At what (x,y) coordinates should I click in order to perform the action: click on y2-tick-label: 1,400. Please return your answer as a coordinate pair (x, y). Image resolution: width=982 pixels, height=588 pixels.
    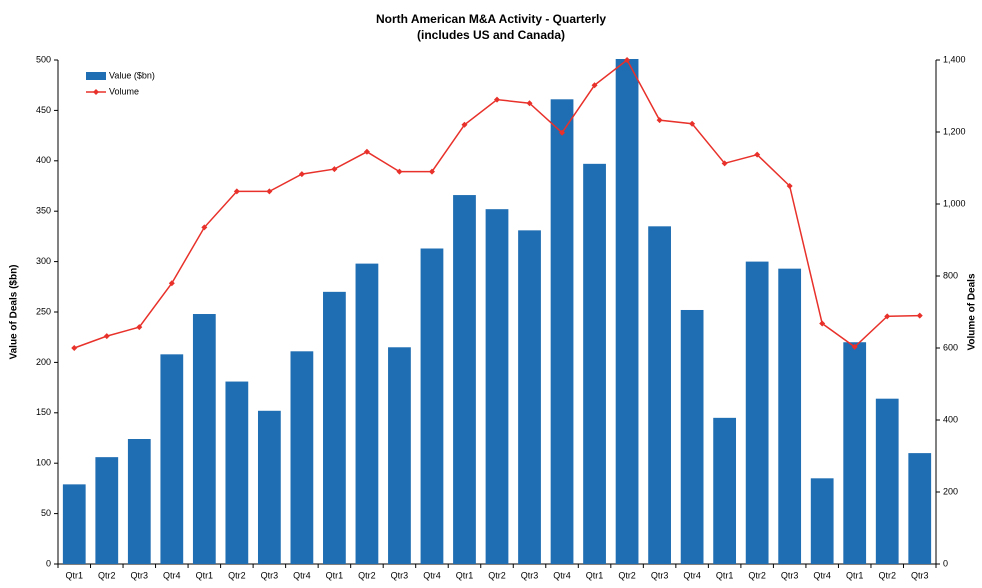
    Looking at the image, I should click on (954, 59).